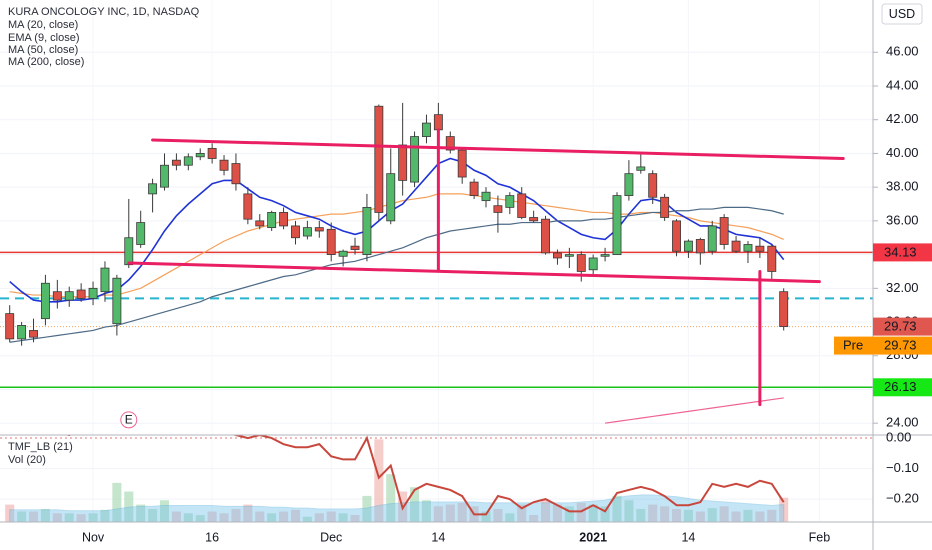 Image resolution: width=932 pixels, height=550 pixels. Describe the element at coordinates (425, 475) in the screenshot. I see `tmf-line` at that location.